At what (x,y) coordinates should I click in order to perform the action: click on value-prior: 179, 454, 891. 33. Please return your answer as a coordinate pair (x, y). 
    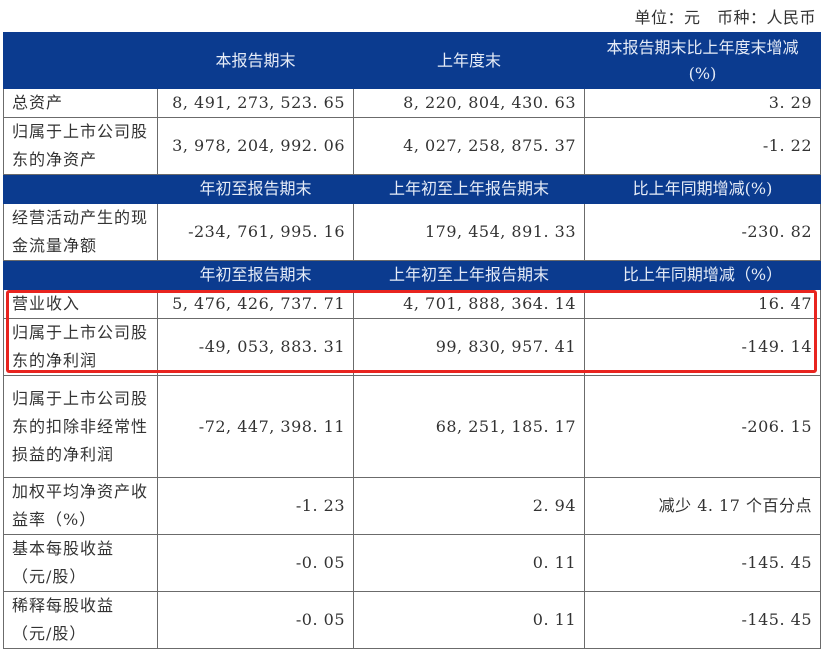
    Looking at the image, I should click on (469, 232).